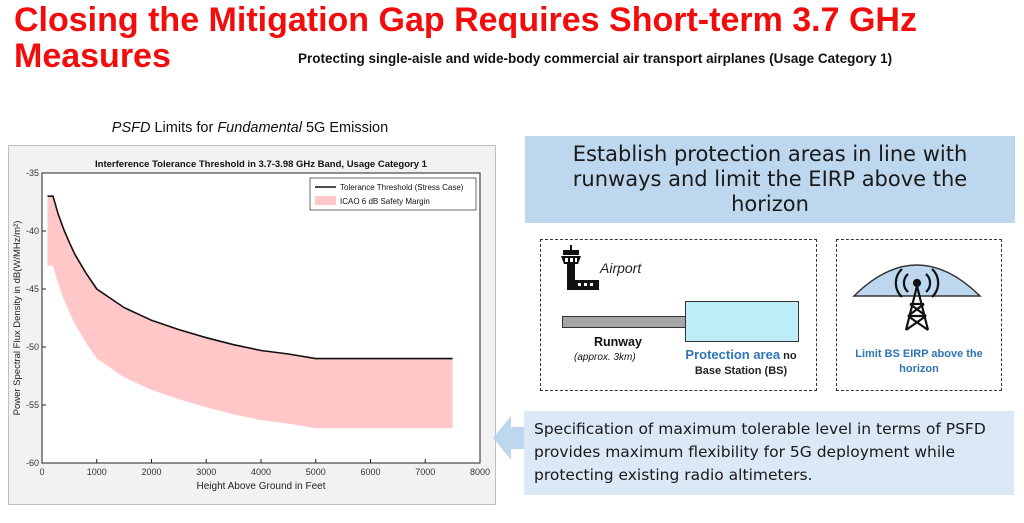 This screenshot has height=523, width=1024. What do you see at coordinates (151, 472) in the screenshot?
I see `x-tick-label: 2000` at bounding box center [151, 472].